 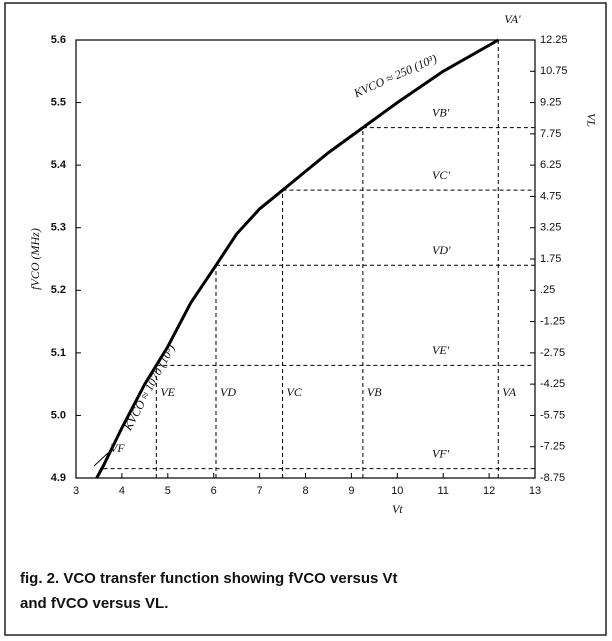 I want to click on y2-tick-label: -1.25, so click(x=552, y=321).